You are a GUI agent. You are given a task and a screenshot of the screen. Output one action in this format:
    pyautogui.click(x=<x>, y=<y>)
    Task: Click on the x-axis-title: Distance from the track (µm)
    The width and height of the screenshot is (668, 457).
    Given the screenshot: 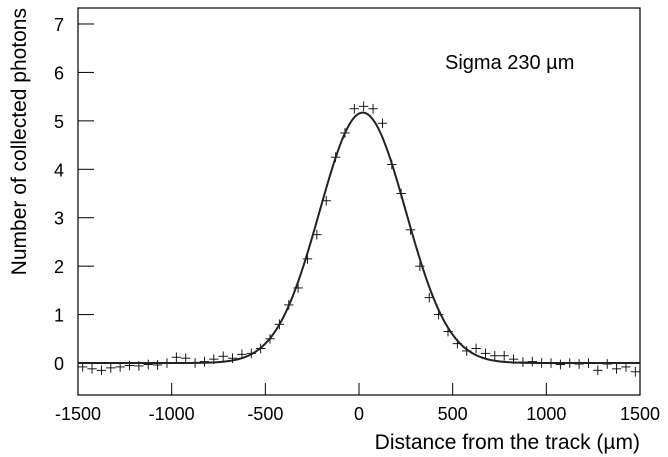 What is the action you would take?
    pyautogui.click(x=507, y=442)
    